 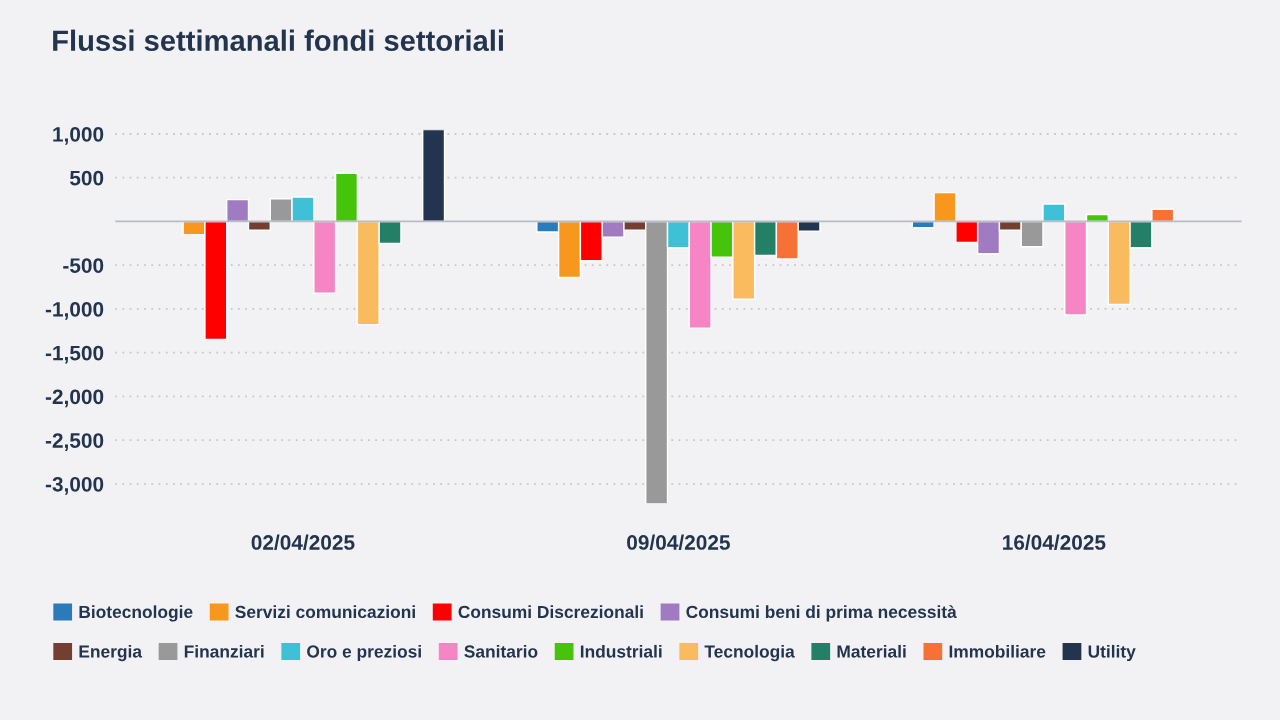 What do you see at coordinates (74, 485) in the screenshot?
I see `y-tick-label: -3,000` at bounding box center [74, 485].